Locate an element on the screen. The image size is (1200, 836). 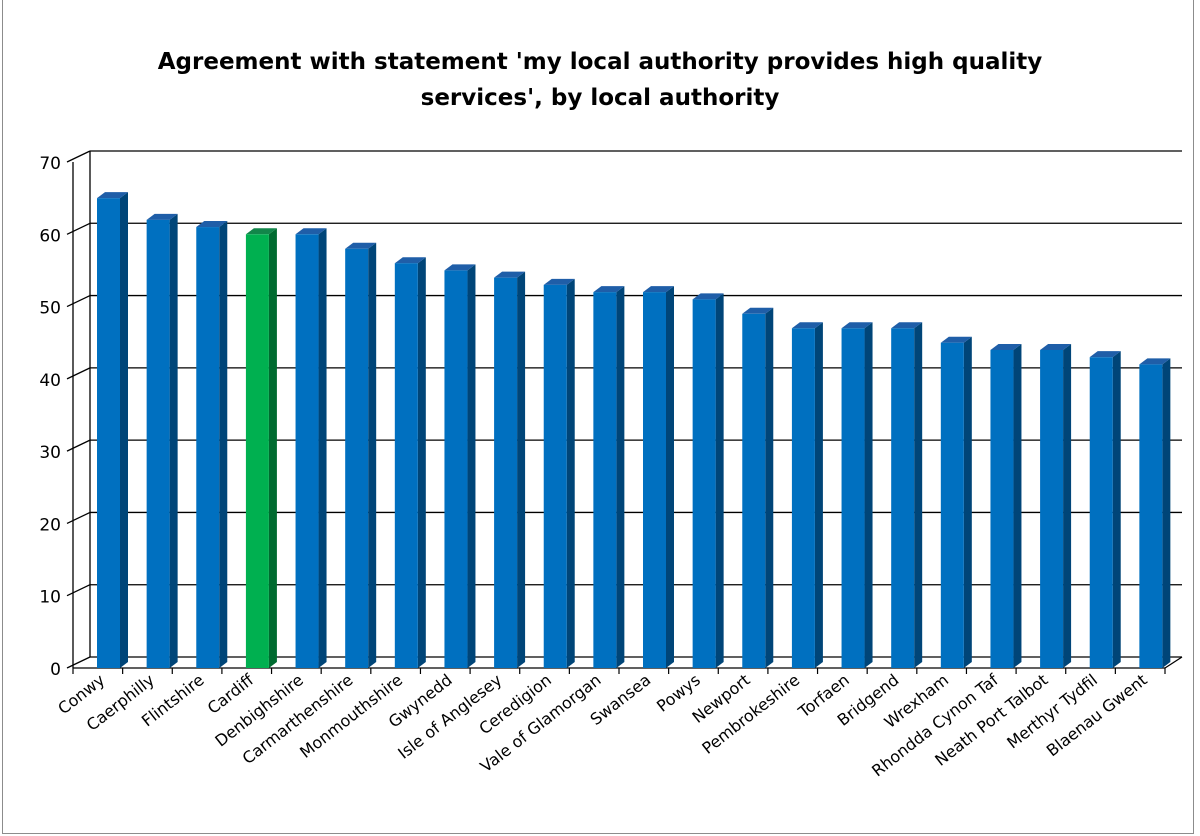
y-tick-label: 70 is located at coordinates (50, 164).